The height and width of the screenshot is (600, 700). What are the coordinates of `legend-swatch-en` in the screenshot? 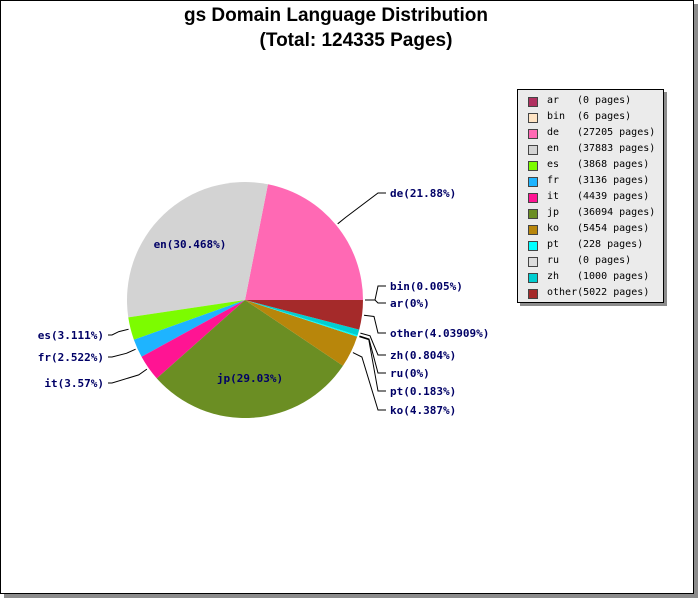 It's located at (533, 150).